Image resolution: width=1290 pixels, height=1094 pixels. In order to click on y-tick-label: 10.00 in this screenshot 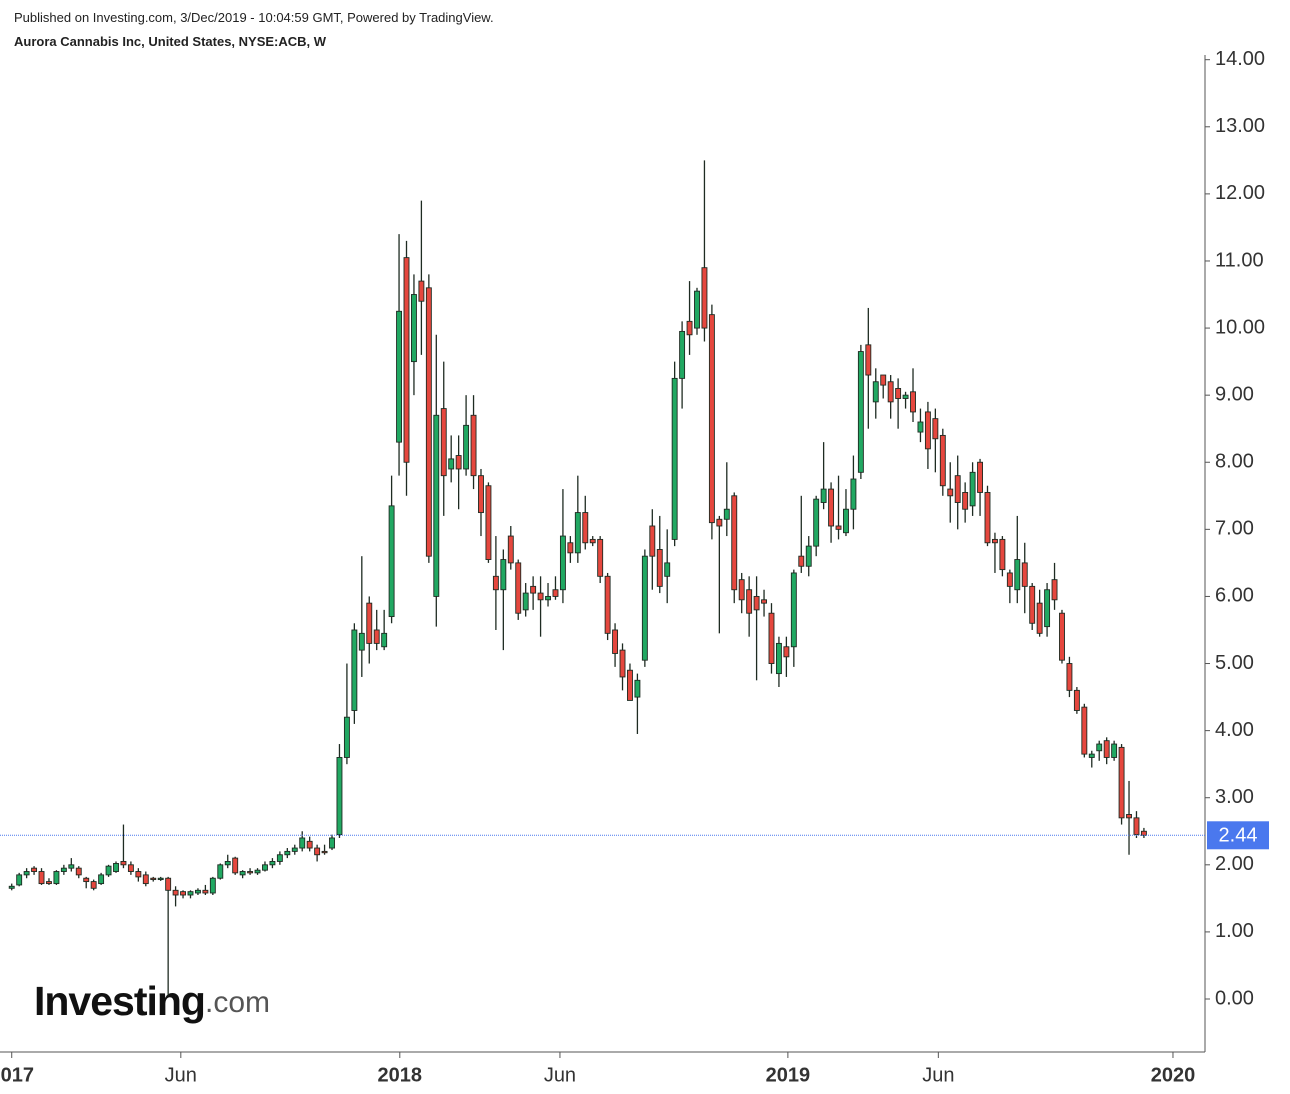, I will do `click(1240, 327)`.